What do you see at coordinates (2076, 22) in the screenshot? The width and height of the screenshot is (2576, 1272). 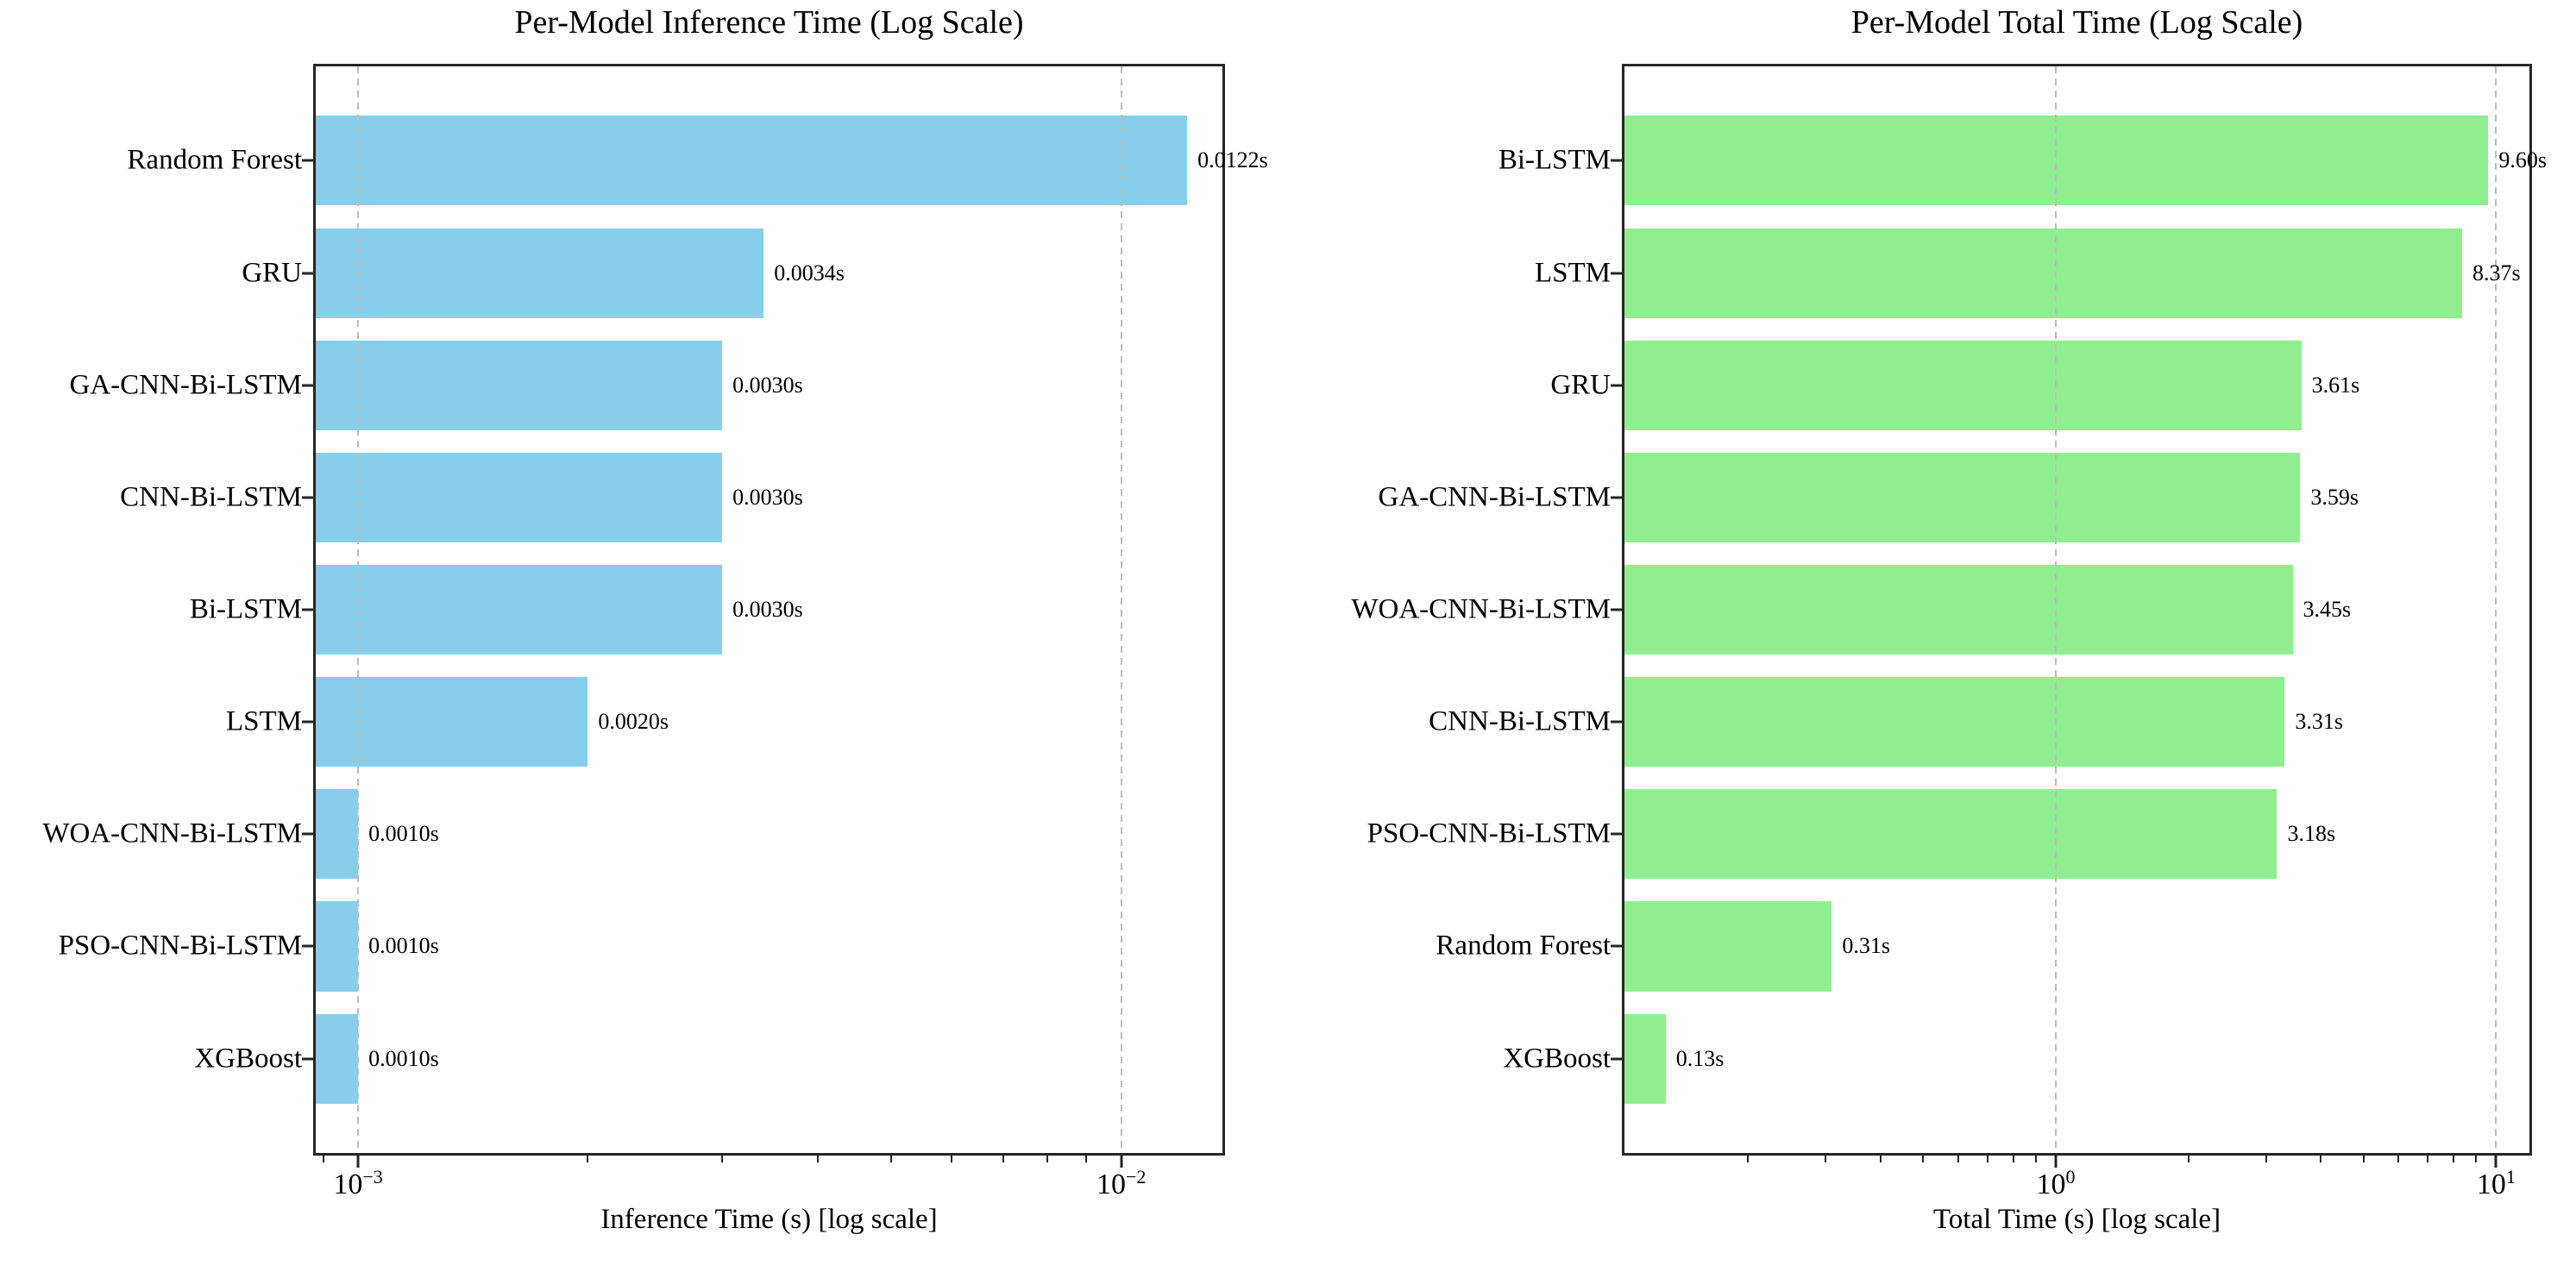 I see `chart-title: Per-Model Total Time (Log Scale)` at bounding box center [2076, 22].